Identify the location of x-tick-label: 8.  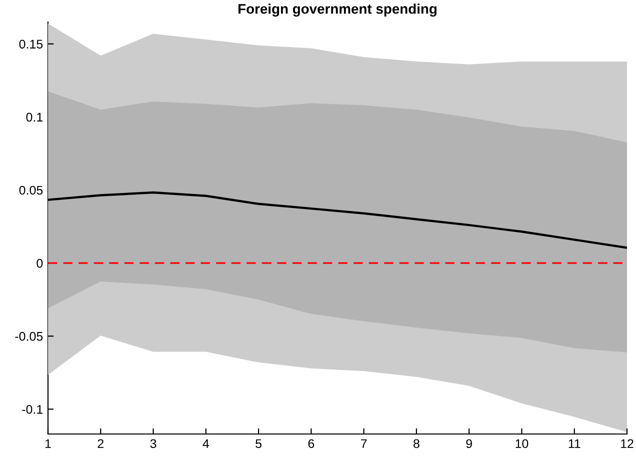
(417, 443).